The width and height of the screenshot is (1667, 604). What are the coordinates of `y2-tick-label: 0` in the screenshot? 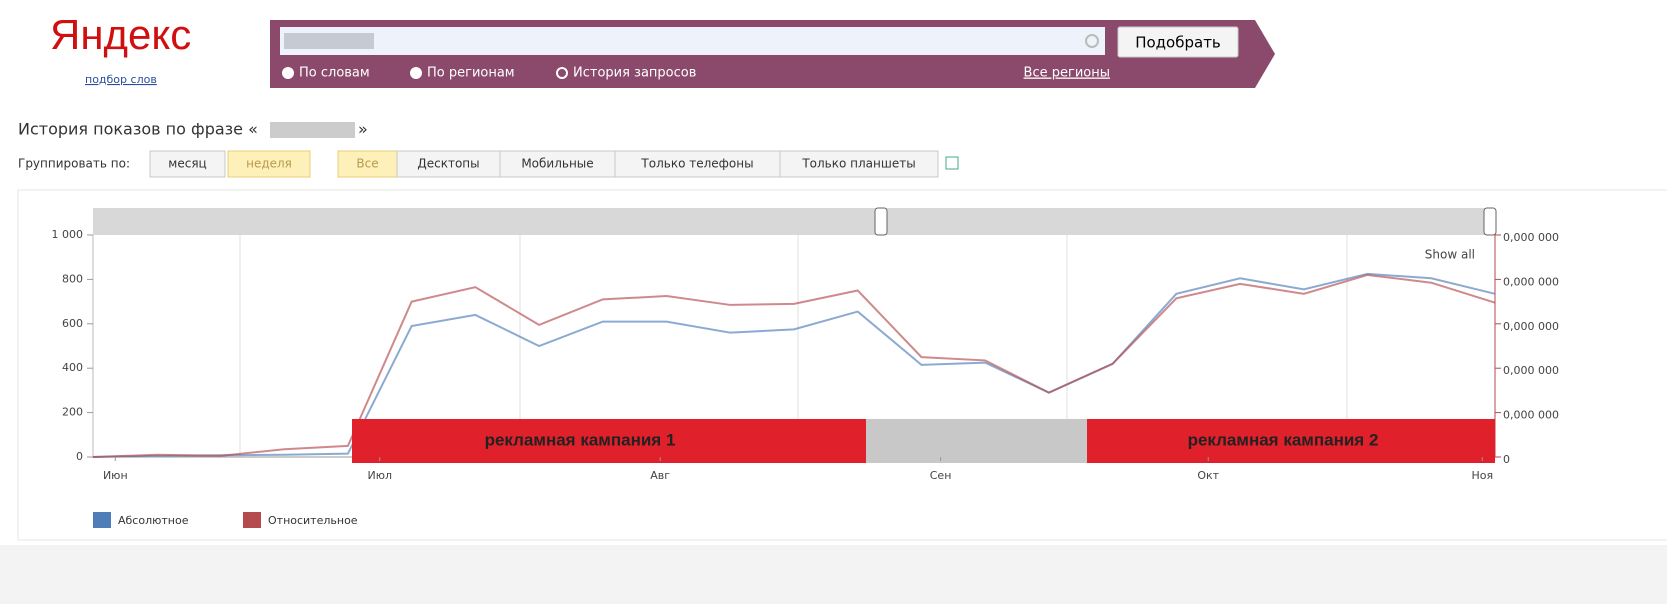 It's located at (1506, 459).